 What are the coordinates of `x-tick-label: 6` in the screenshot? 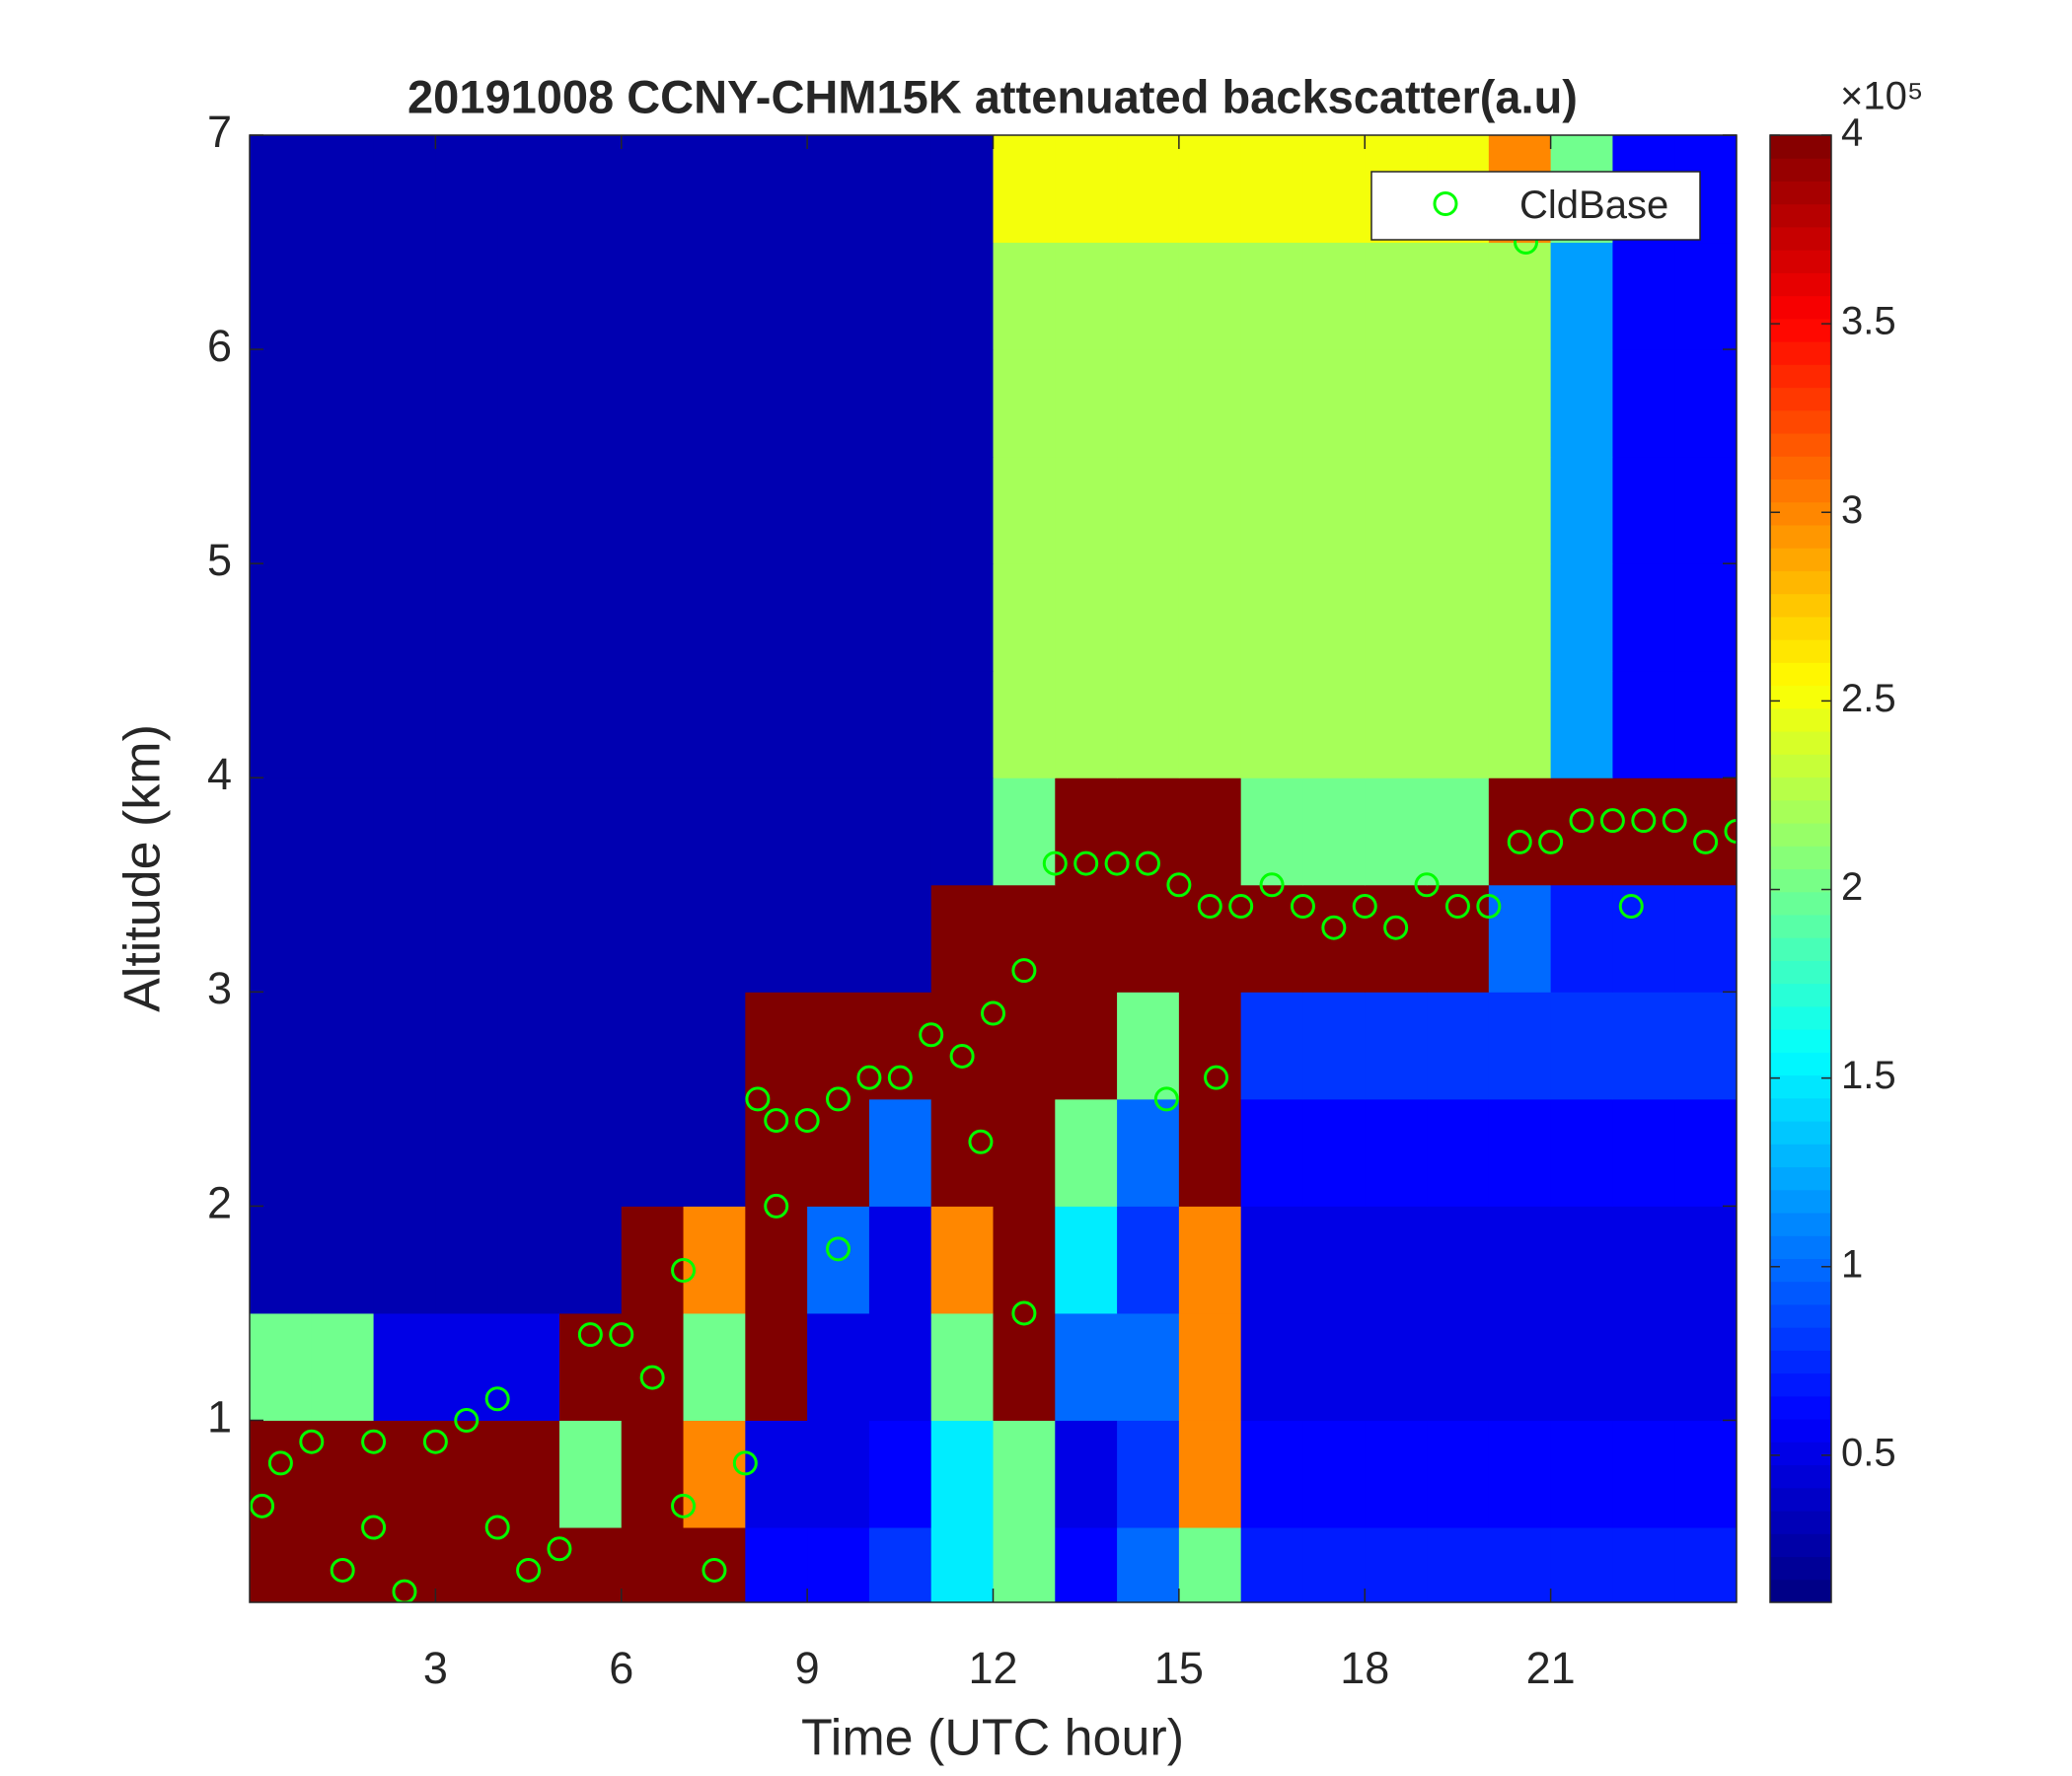 It's located at (621, 1668).